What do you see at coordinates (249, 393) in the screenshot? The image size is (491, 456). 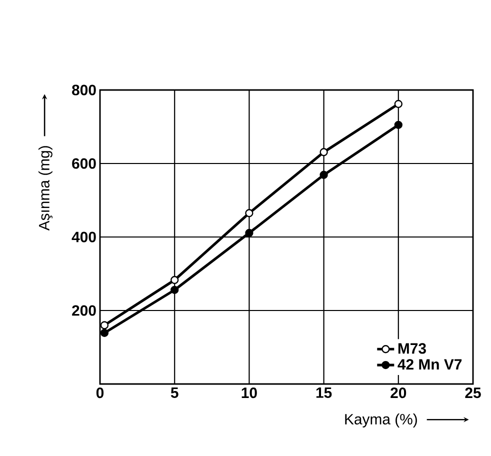 I see `x-tick-label: 10` at bounding box center [249, 393].